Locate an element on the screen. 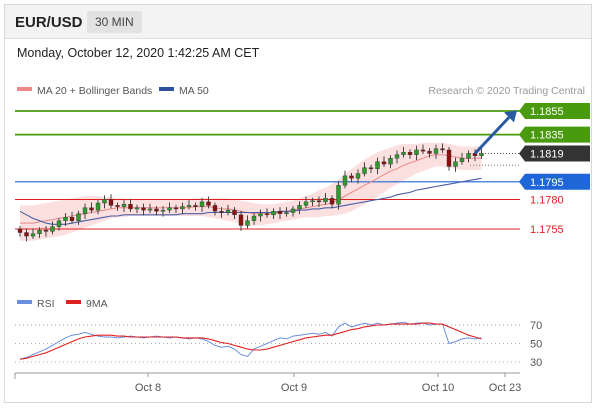 The height and width of the screenshot is (408, 597). ma50-legend-label: MA 50 is located at coordinates (194, 91).